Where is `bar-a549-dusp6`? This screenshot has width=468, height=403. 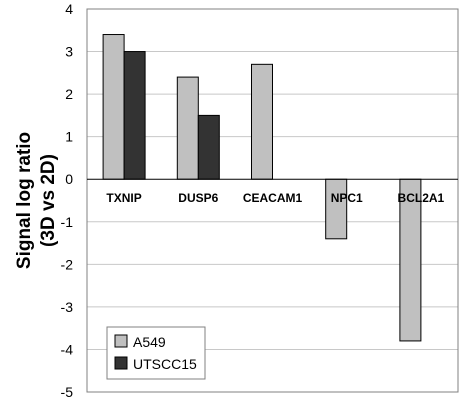
bar-a549-dusp6 is located at coordinates (187, 128).